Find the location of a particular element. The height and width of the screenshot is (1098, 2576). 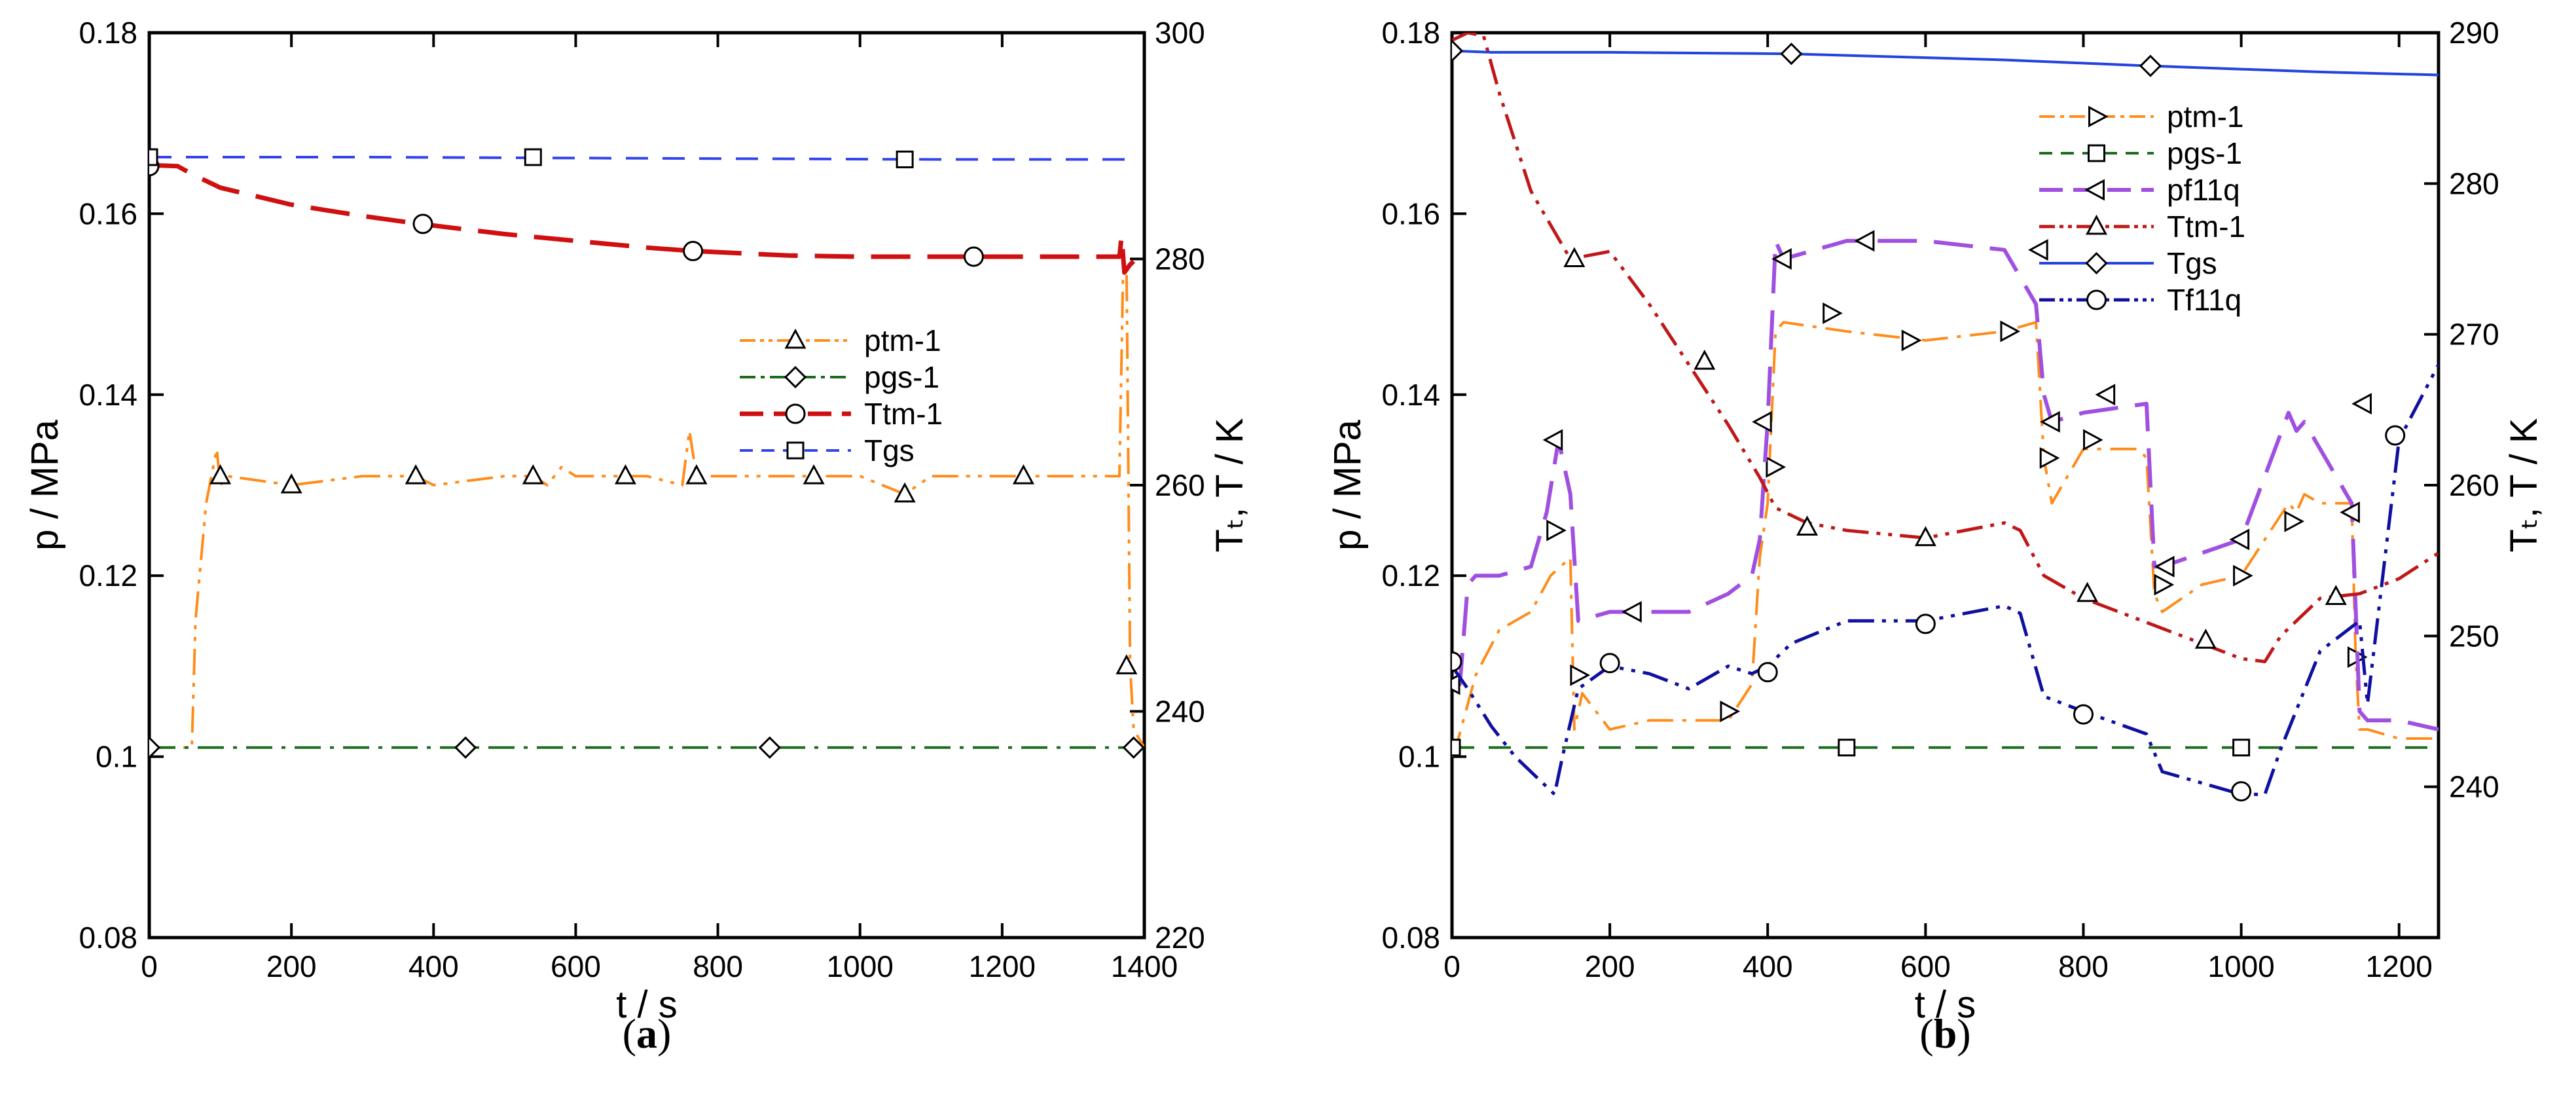

panel-label: (b) is located at coordinates (1944, 1033).